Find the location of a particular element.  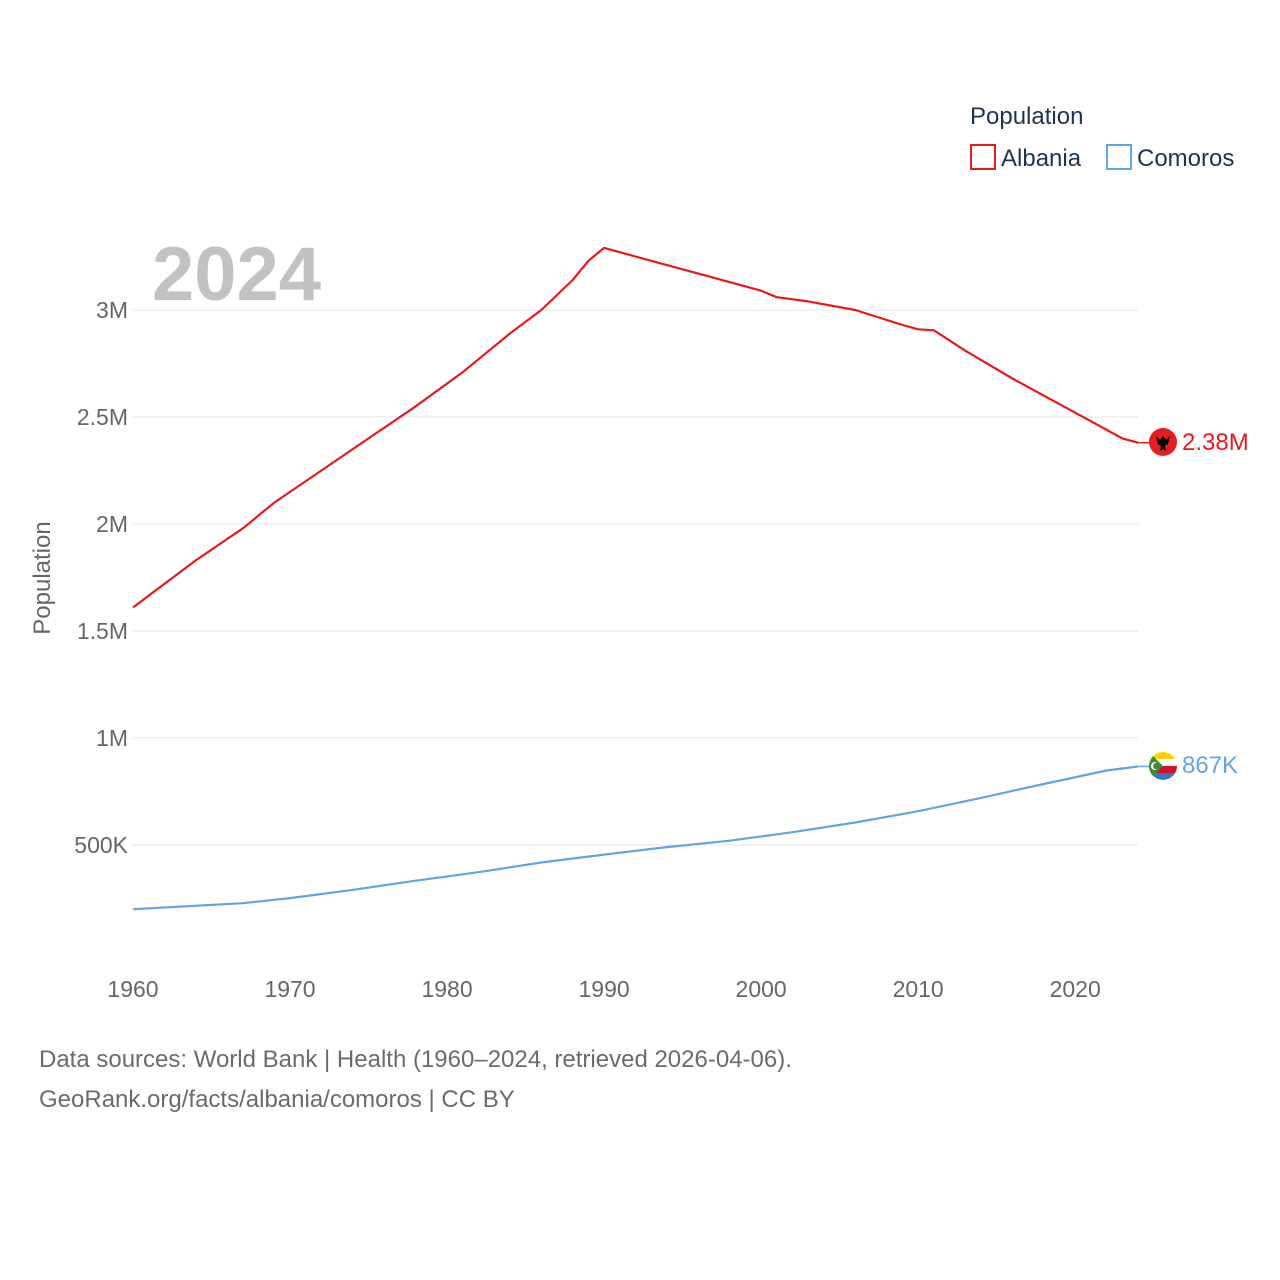

y-tick-label: 2M is located at coordinates (112, 524).